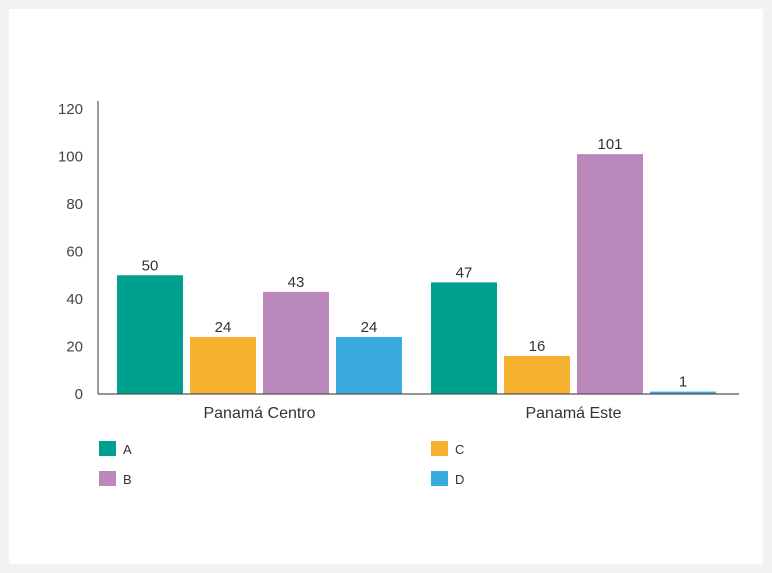 This screenshot has width=772, height=573. What do you see at coordinates (223, 327) in the screenshot?
I see `data-label-c-panama-centro: 24` at bounding box center [223, 327].